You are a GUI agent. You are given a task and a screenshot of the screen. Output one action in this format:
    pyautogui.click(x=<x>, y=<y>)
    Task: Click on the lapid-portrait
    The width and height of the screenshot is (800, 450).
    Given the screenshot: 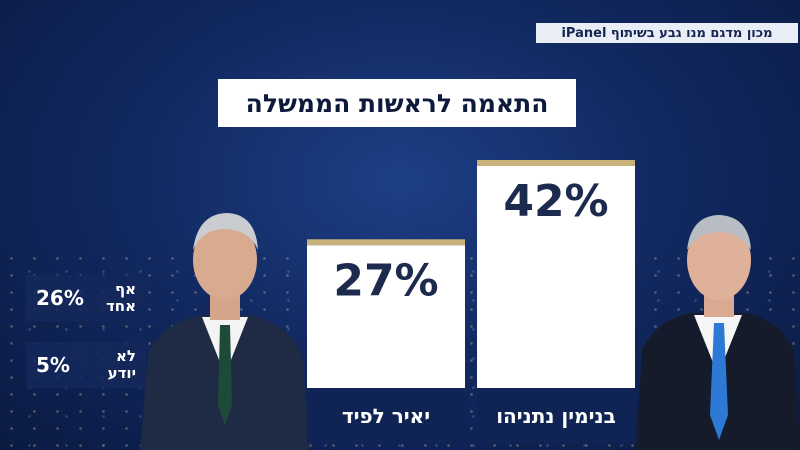 What is the action you would take?
    pyautogui.click(x=225, y=331)
    